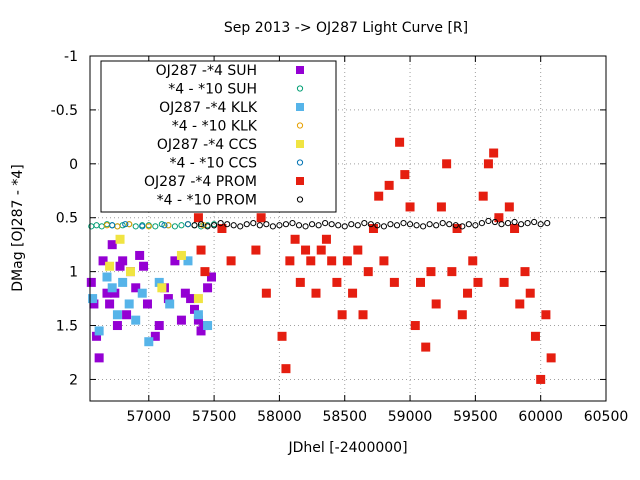 This screenshot has width=640, height=480. I want to click on legend-label: *4 - *10 SUH, so click(212, 90).